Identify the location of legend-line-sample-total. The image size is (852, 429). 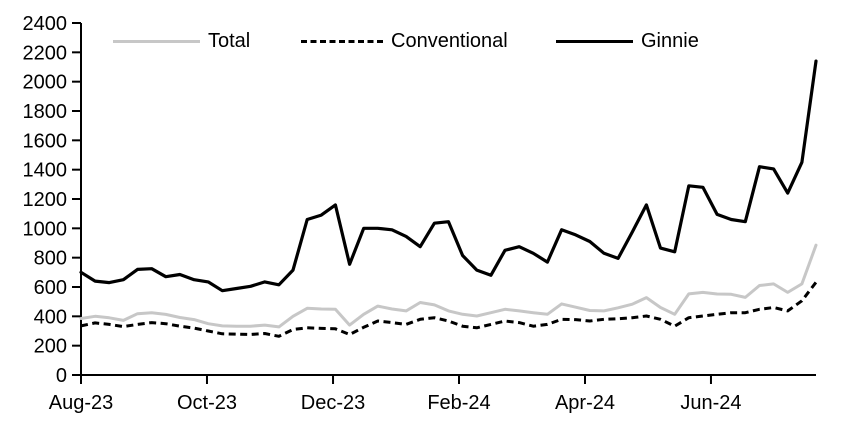
(156, 41).